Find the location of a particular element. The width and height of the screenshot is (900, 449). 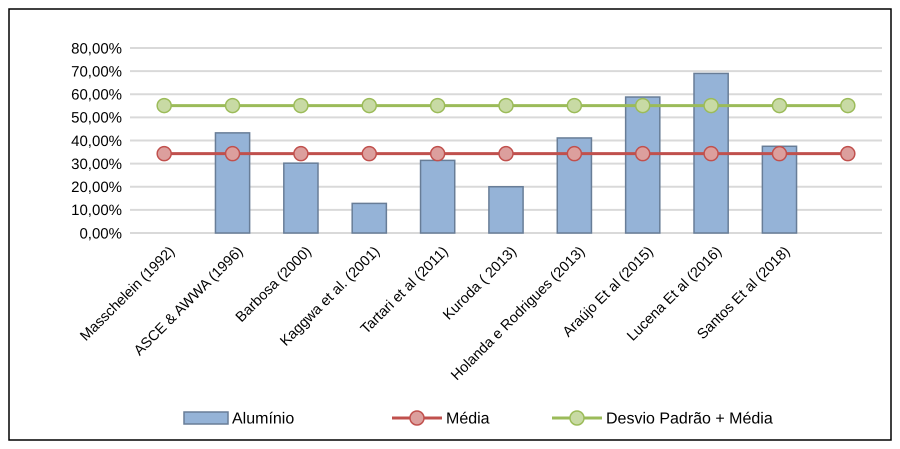

y-tick-label: 50,00% is located at coordinates (96, 118).